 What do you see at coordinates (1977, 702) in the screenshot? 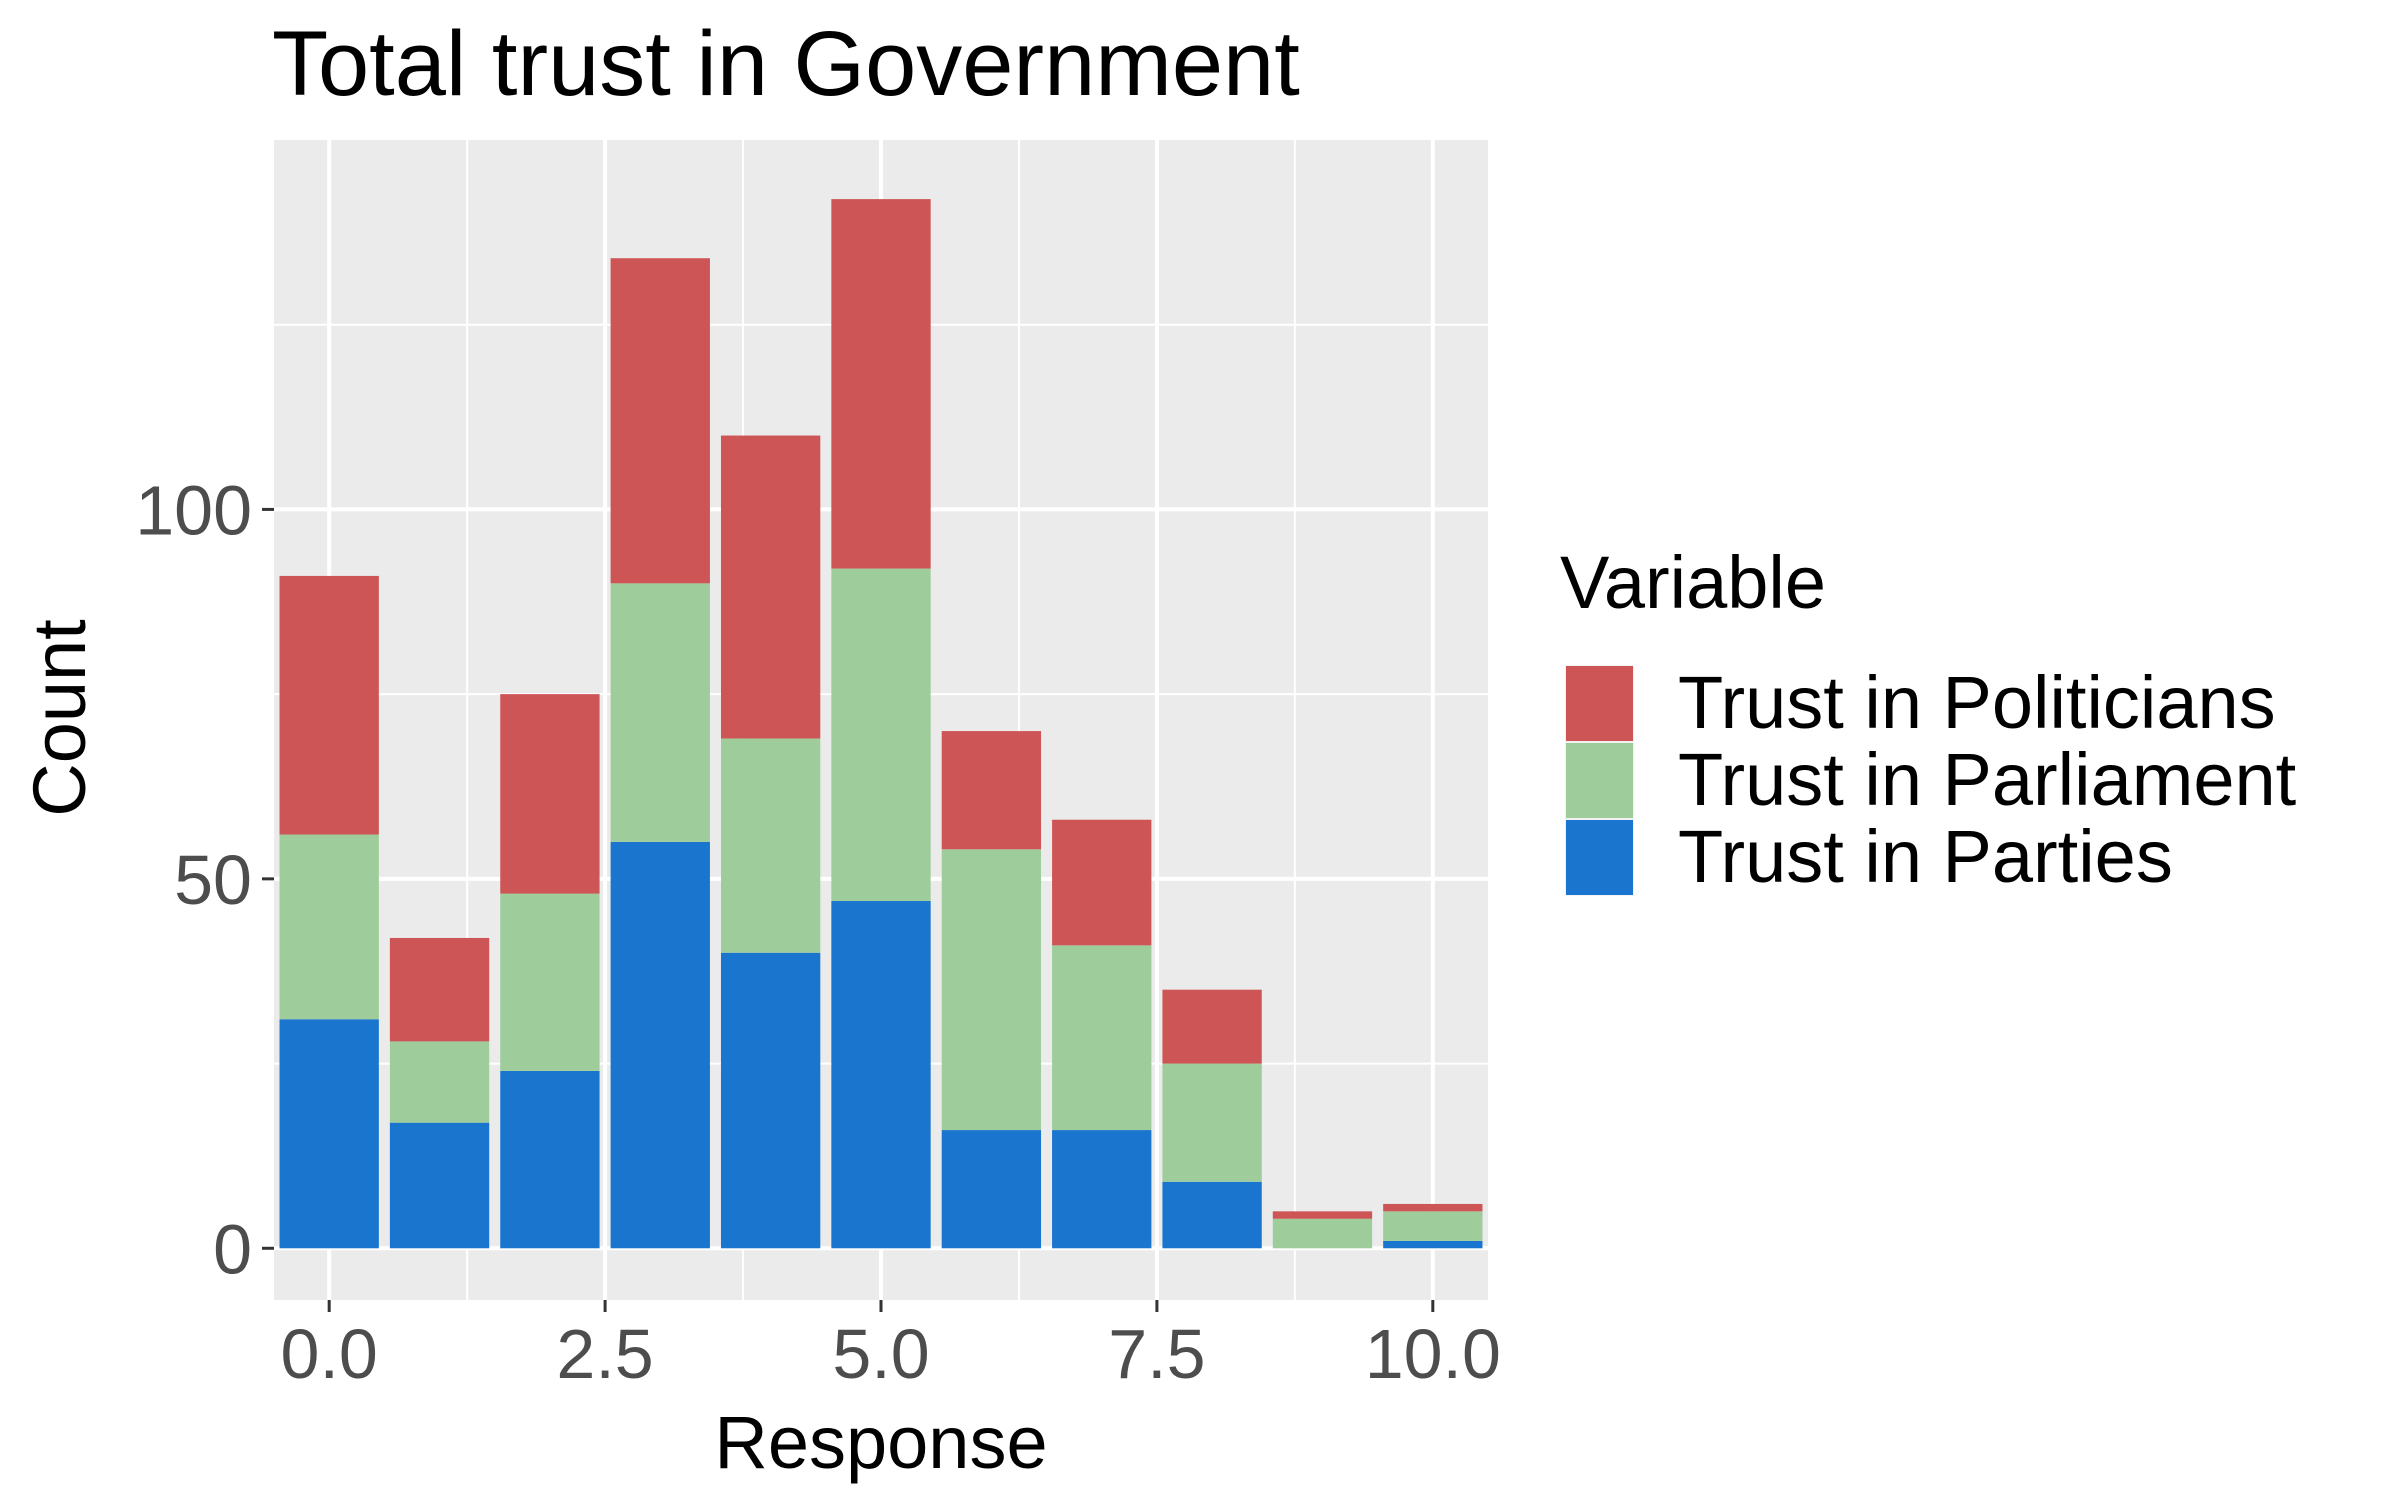
I see `legend-label: Trust in Politicians` at bounding box center [1977, 702].